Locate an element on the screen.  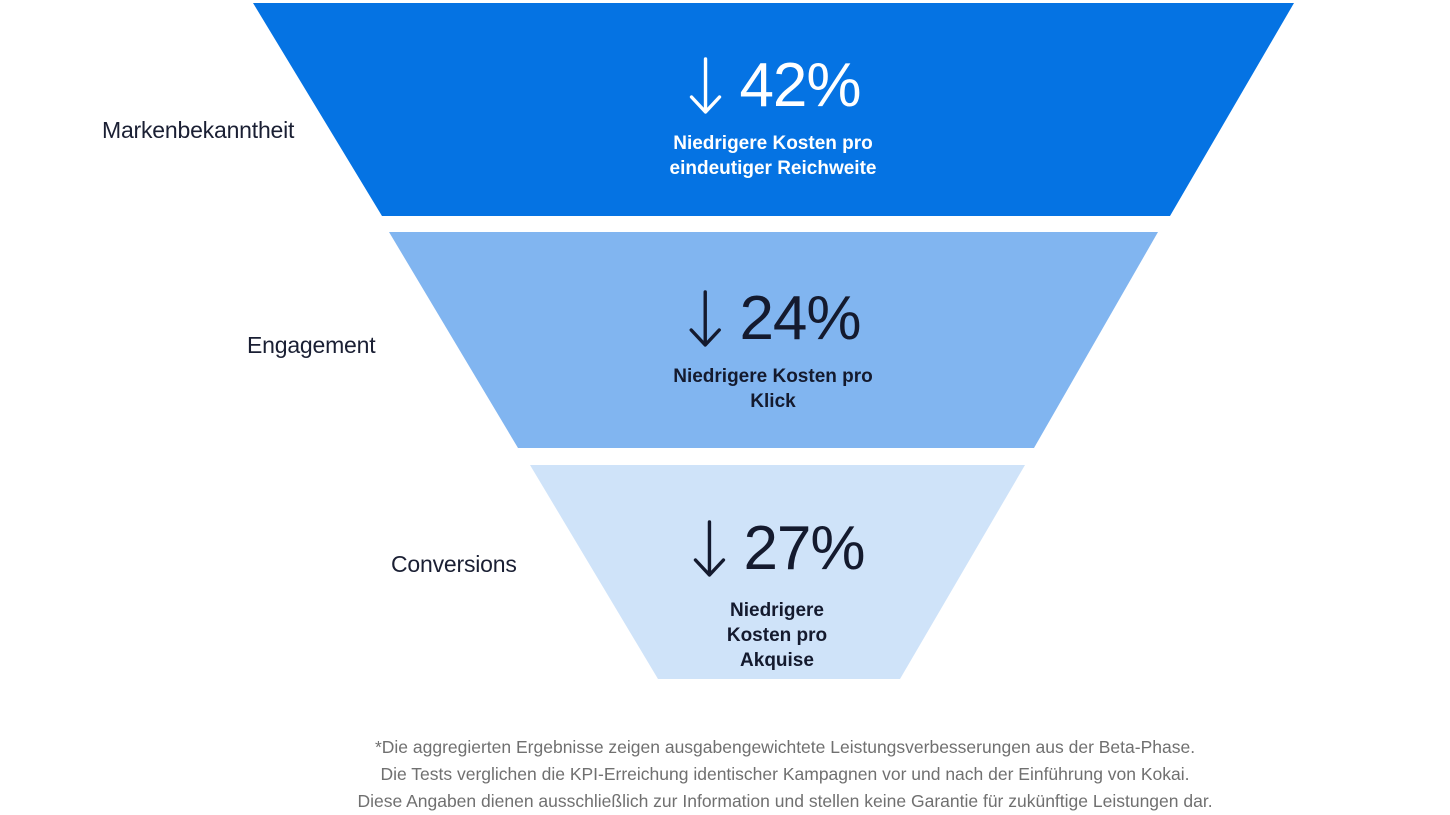
metric-row: 27% is located at coordinates (777, 548).